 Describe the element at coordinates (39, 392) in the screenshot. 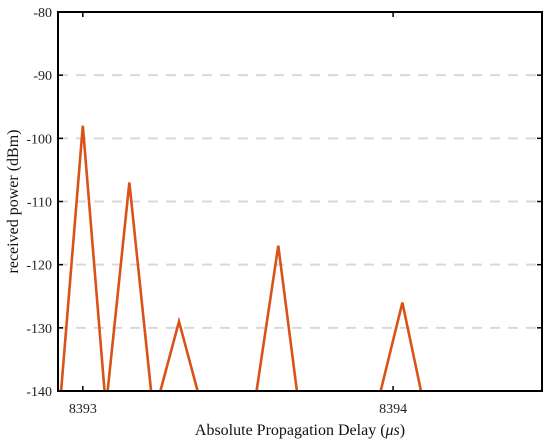

I see `y-tick-label: -140` at that location.